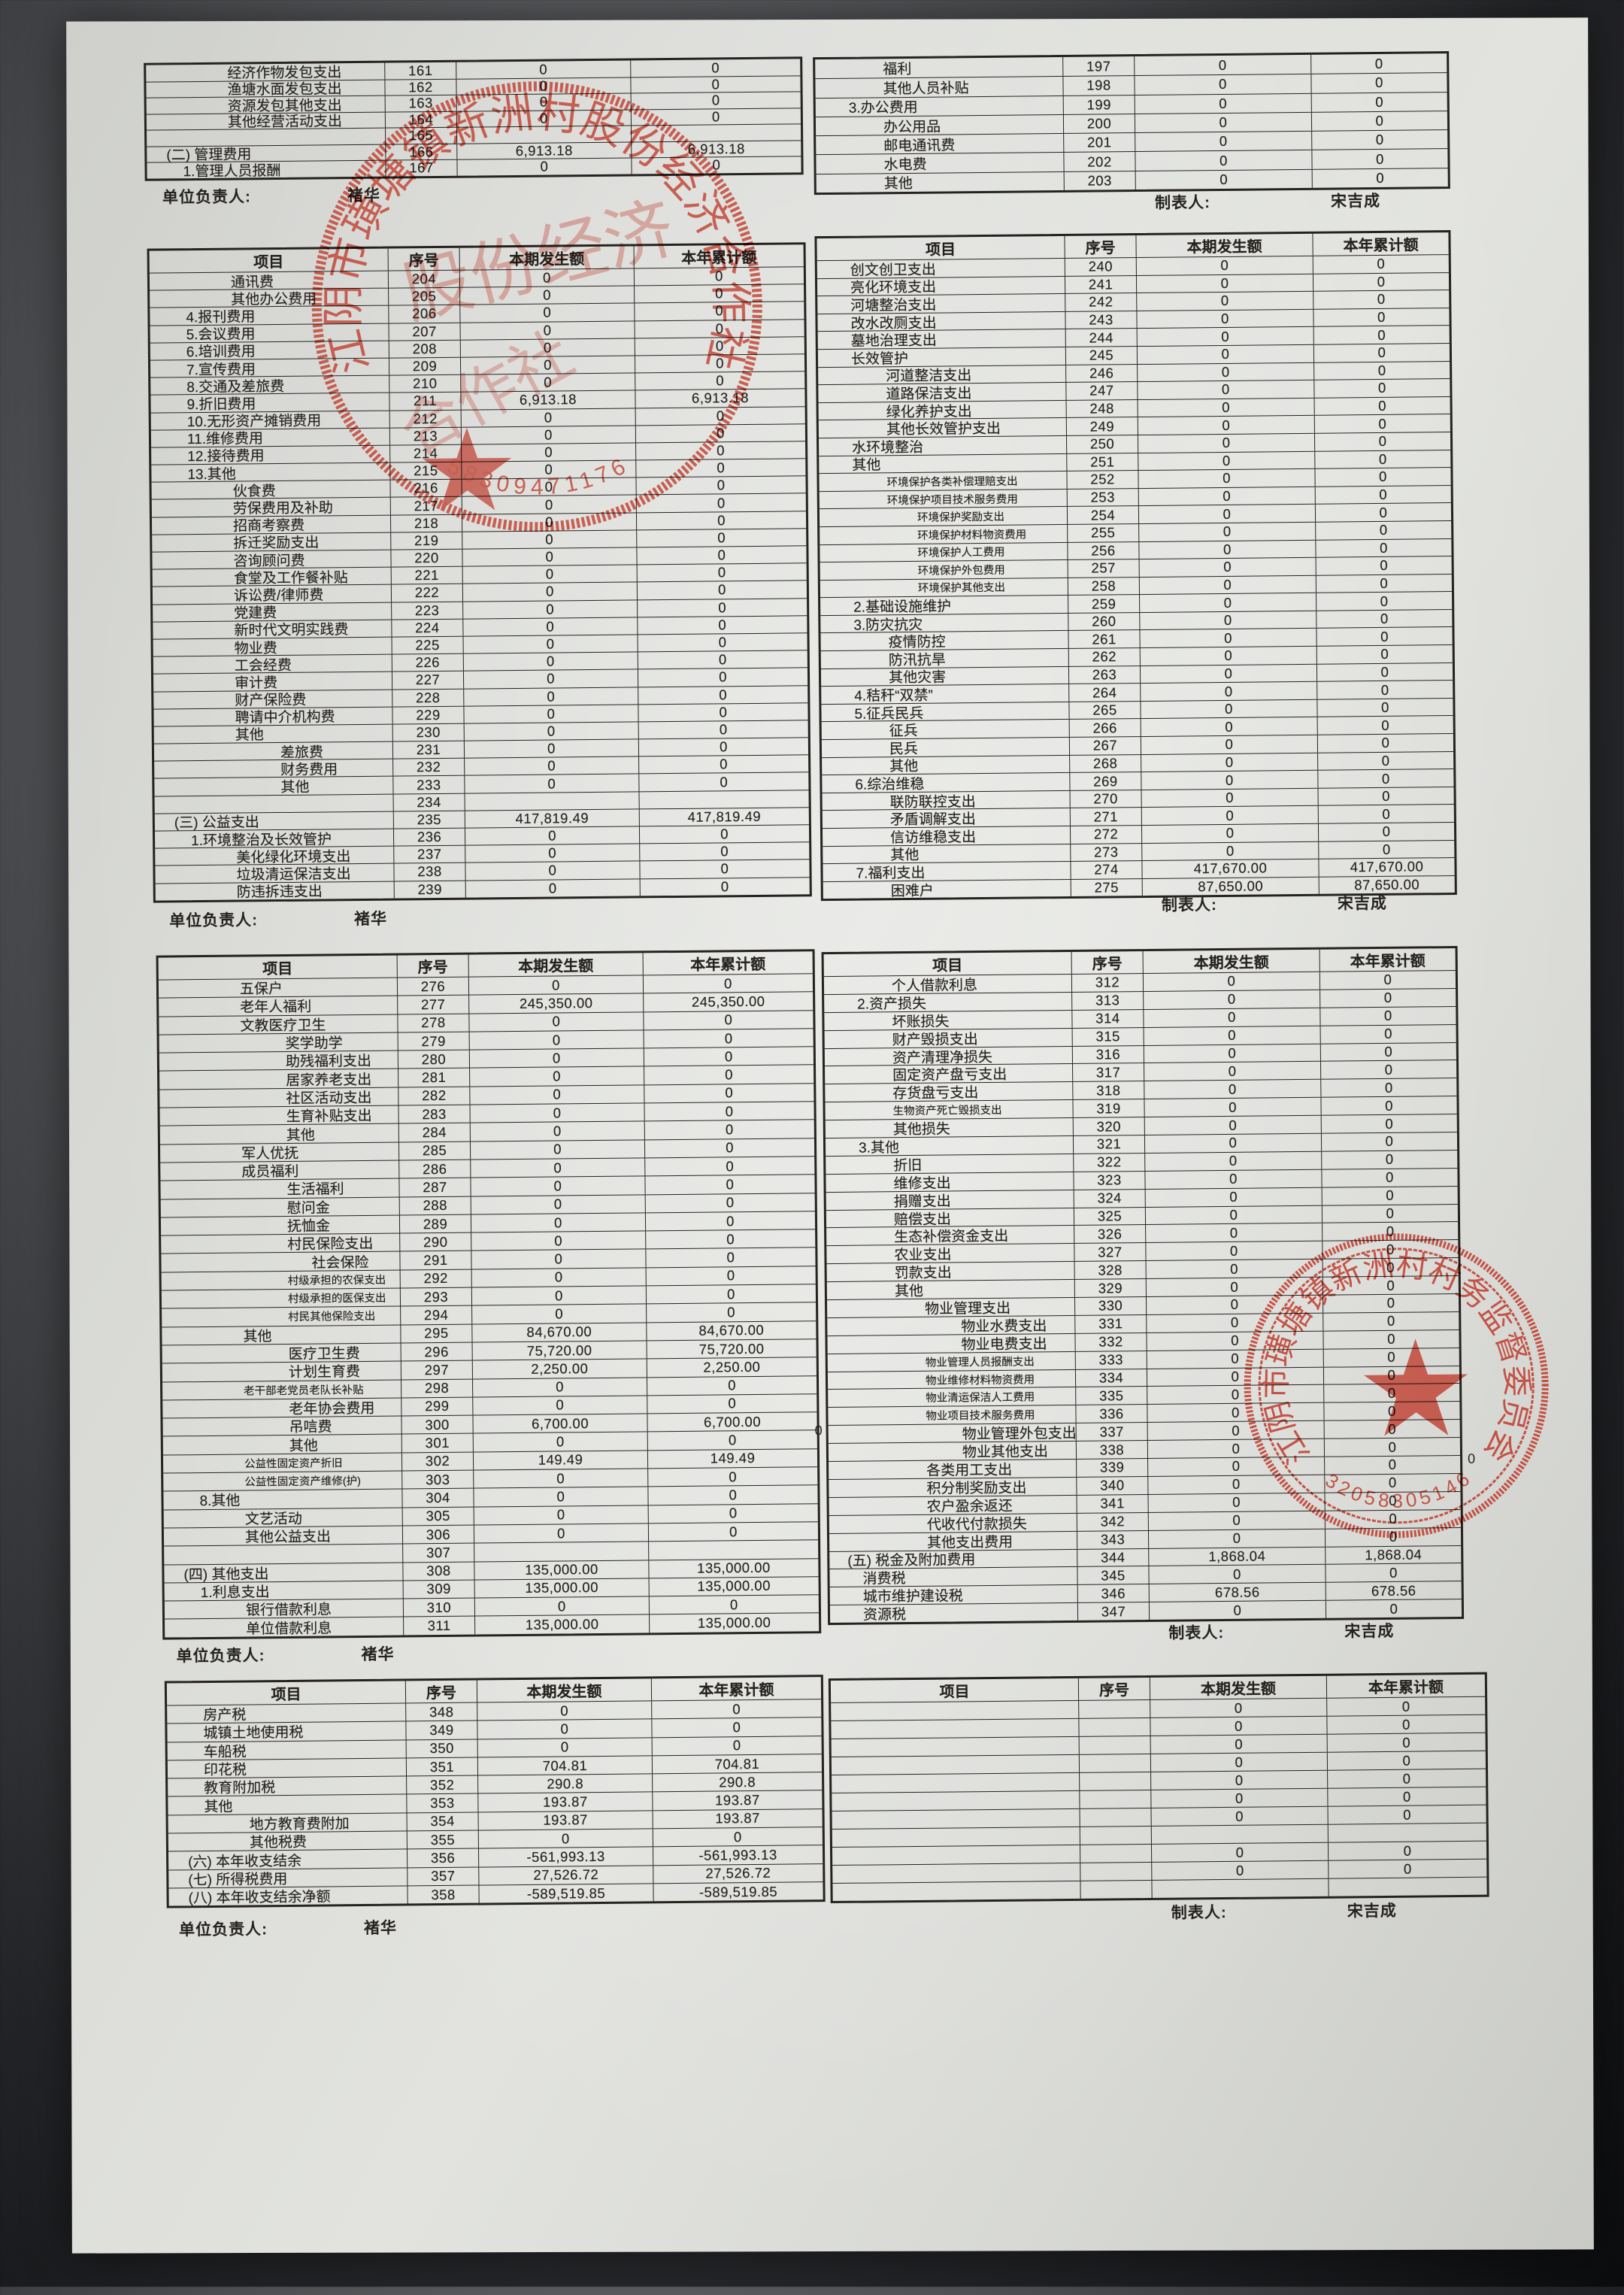  I want to click on cell-no: 324, so click(1110, 1199).